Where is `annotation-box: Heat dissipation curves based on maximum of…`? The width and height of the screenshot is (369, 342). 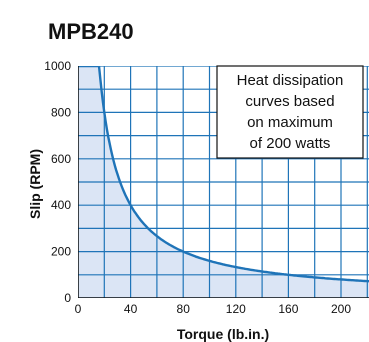
annotation-box: Heat dissipation curves based on maximum of… is located at coordinates (290, 112).